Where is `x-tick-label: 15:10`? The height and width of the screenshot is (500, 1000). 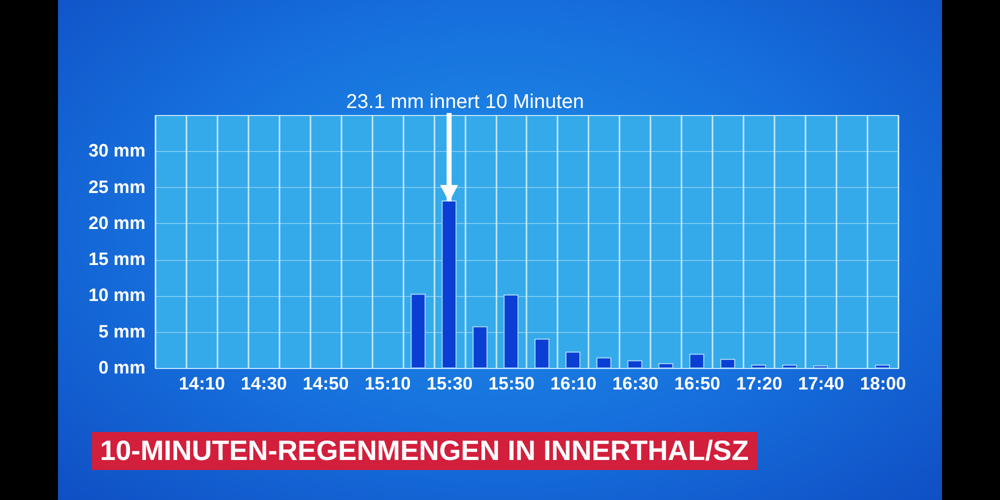
x-tick-label: 15:10 is located at coordinates (387, 384).